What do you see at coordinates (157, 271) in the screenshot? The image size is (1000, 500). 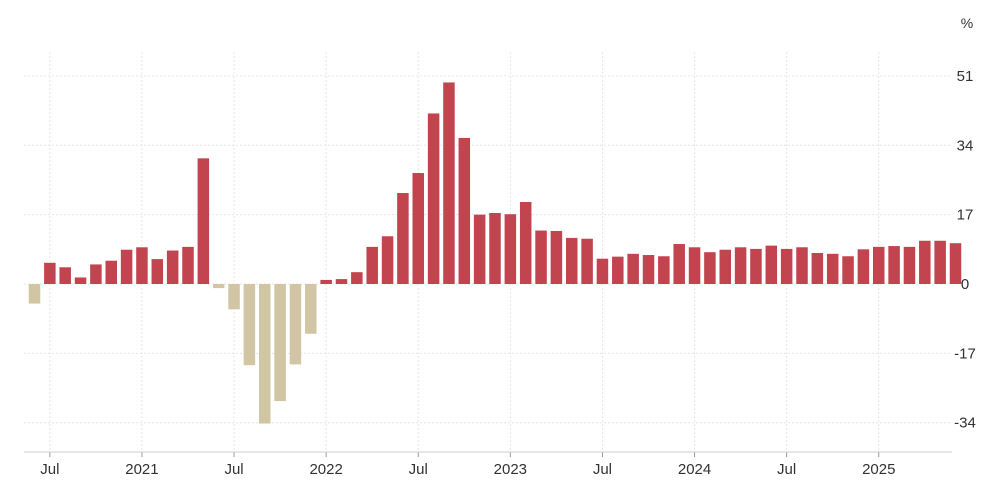 I see `bar: 2021-02: 6.1` at bounding box center [157, 271].